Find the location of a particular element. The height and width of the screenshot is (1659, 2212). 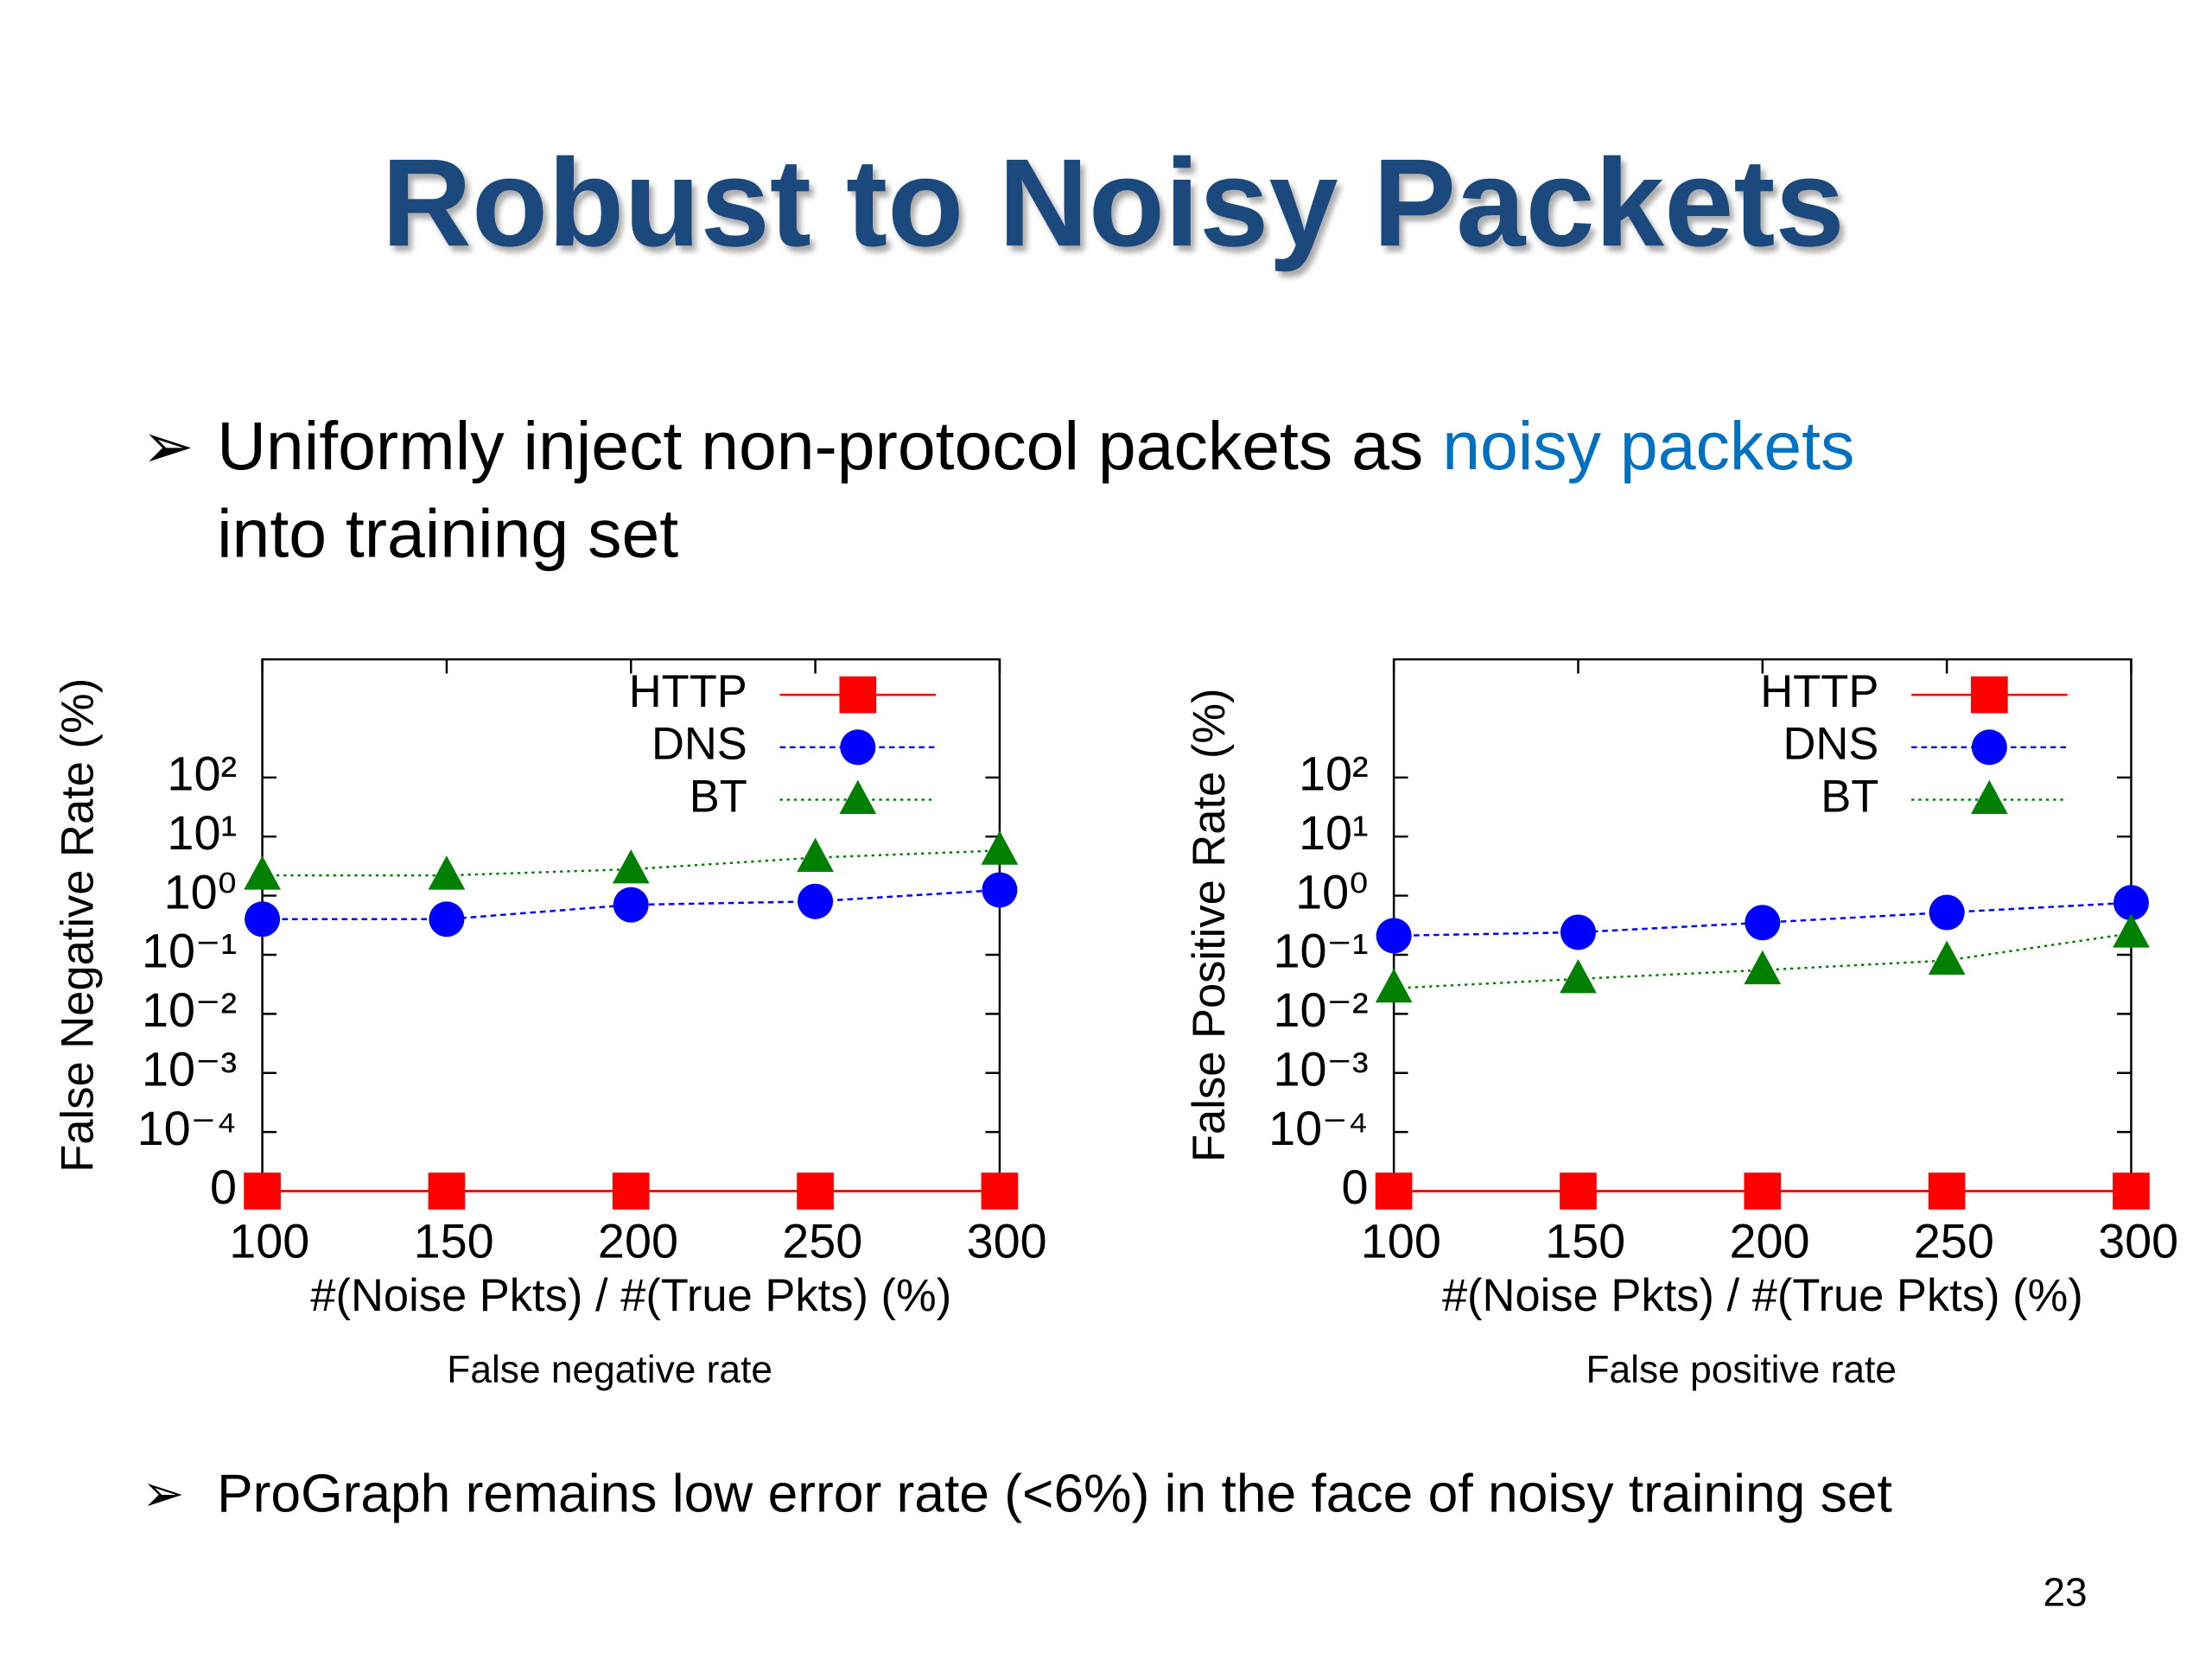

page-number: 23 is located at coordinates (2065, 1591).